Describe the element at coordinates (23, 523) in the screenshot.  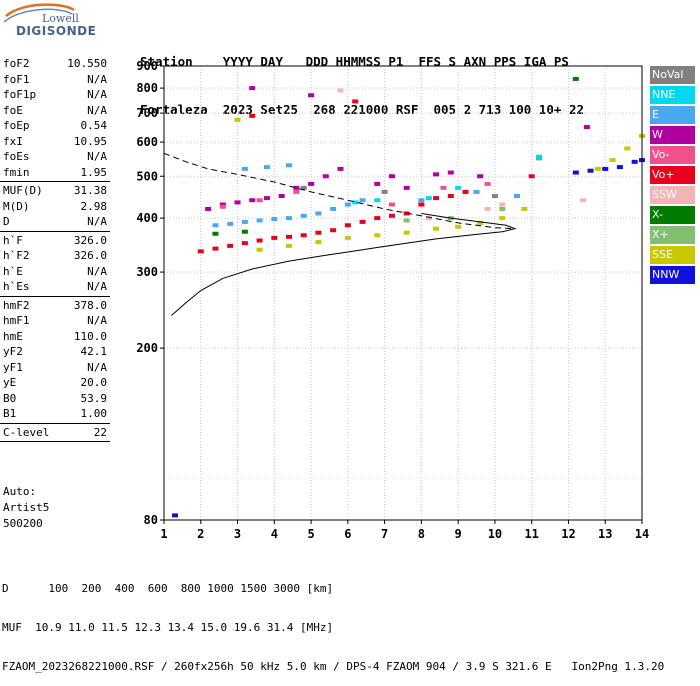
I see `auto-version: 500200` at that location.